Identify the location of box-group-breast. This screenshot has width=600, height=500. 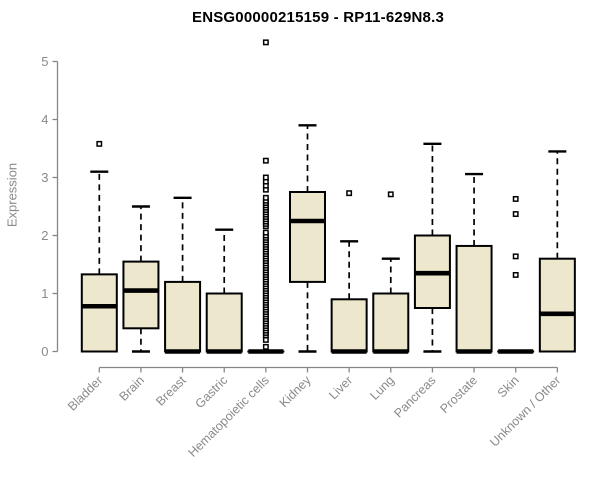
(183, 275).